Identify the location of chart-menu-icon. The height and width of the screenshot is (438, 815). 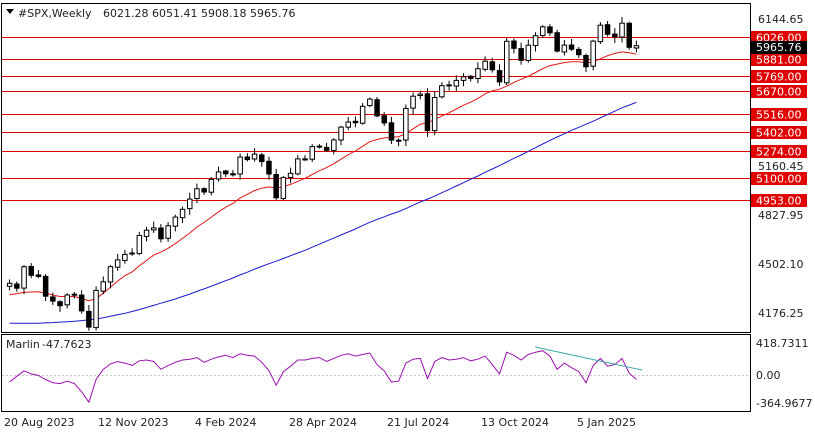
(10, 11).